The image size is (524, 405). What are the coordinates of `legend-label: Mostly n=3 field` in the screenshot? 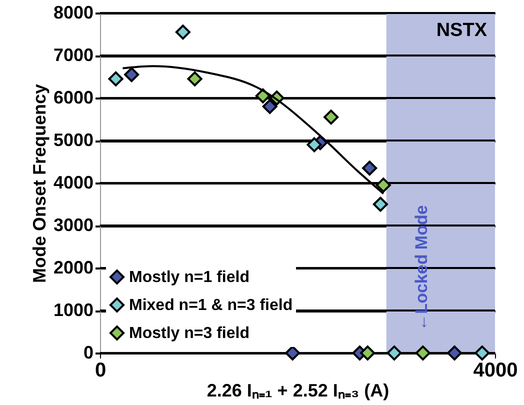 It's located at (189, 333).